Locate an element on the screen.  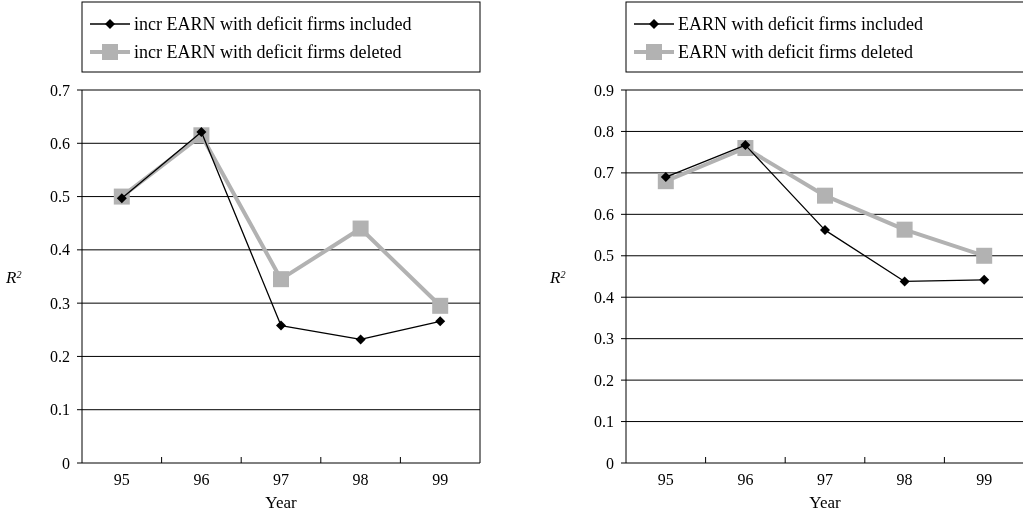
y-tick-label: 0.8 is located at coordinates (604, 132).